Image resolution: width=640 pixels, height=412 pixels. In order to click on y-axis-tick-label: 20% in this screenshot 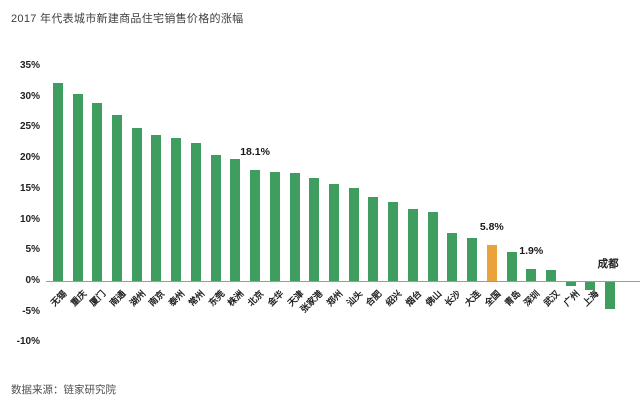, I will do `click(29, 158)`.